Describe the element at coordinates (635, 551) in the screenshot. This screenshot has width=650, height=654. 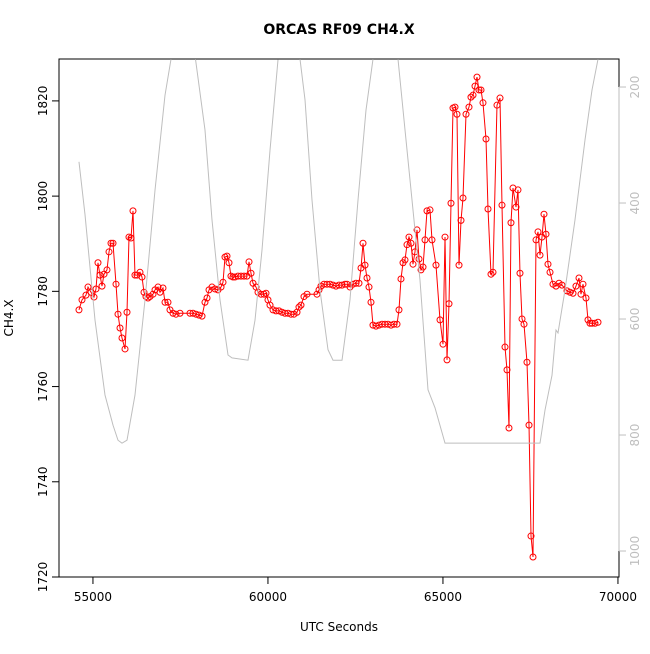
I see `y2-tick-label: 1000` at that location.